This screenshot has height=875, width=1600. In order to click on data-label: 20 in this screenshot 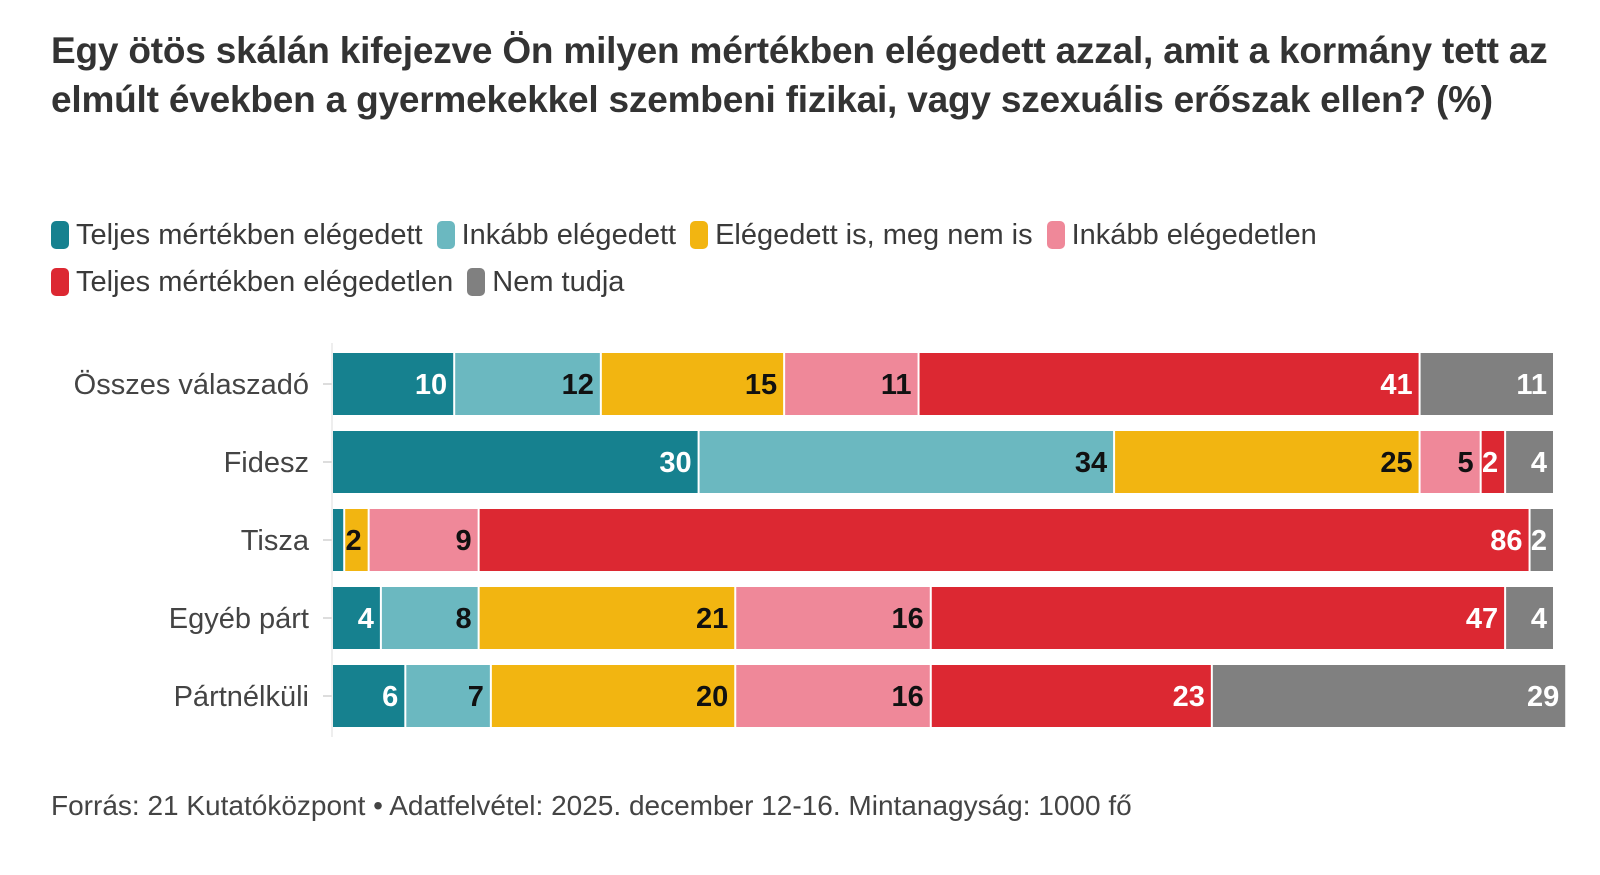, I will do `click(712, 697)`.